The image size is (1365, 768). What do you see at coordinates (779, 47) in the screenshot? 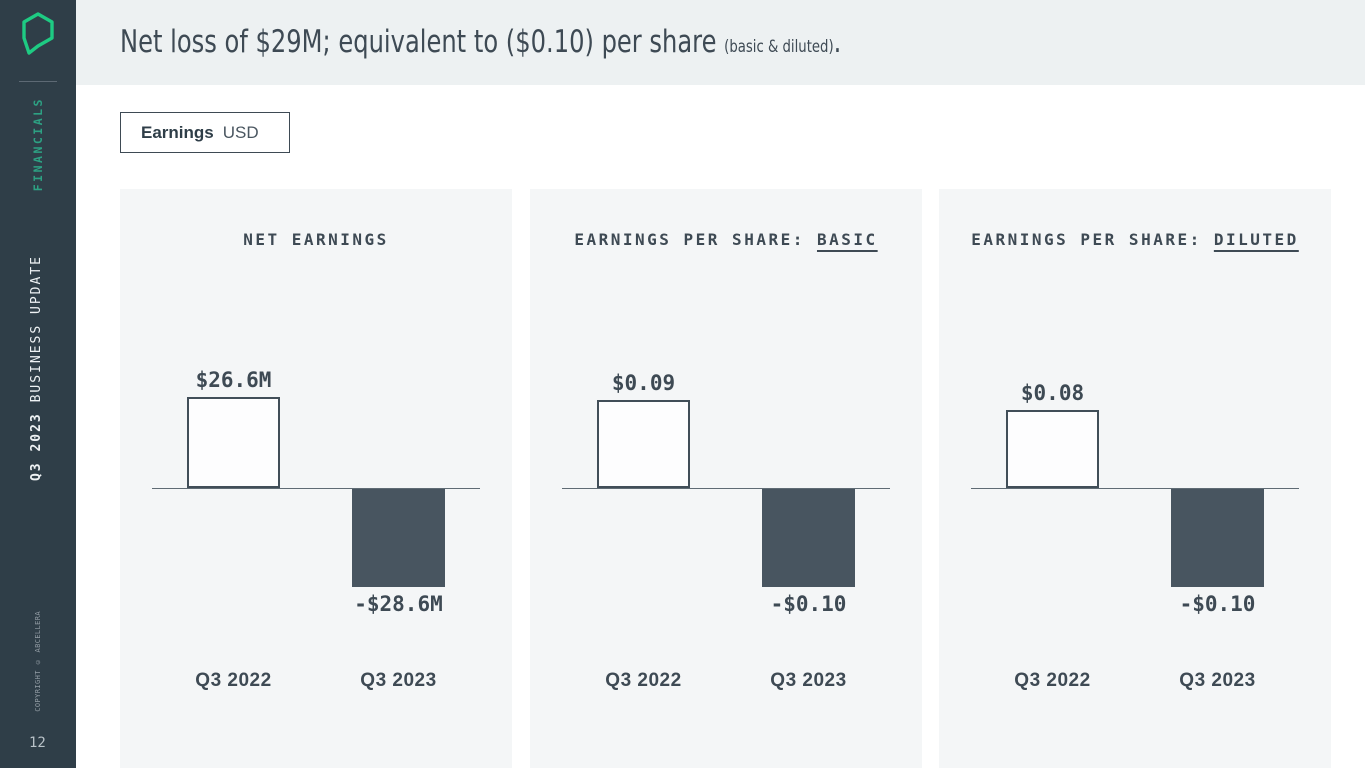
I see `slide-title-small: (basic & diluted)` at bounding box center [779, 47].